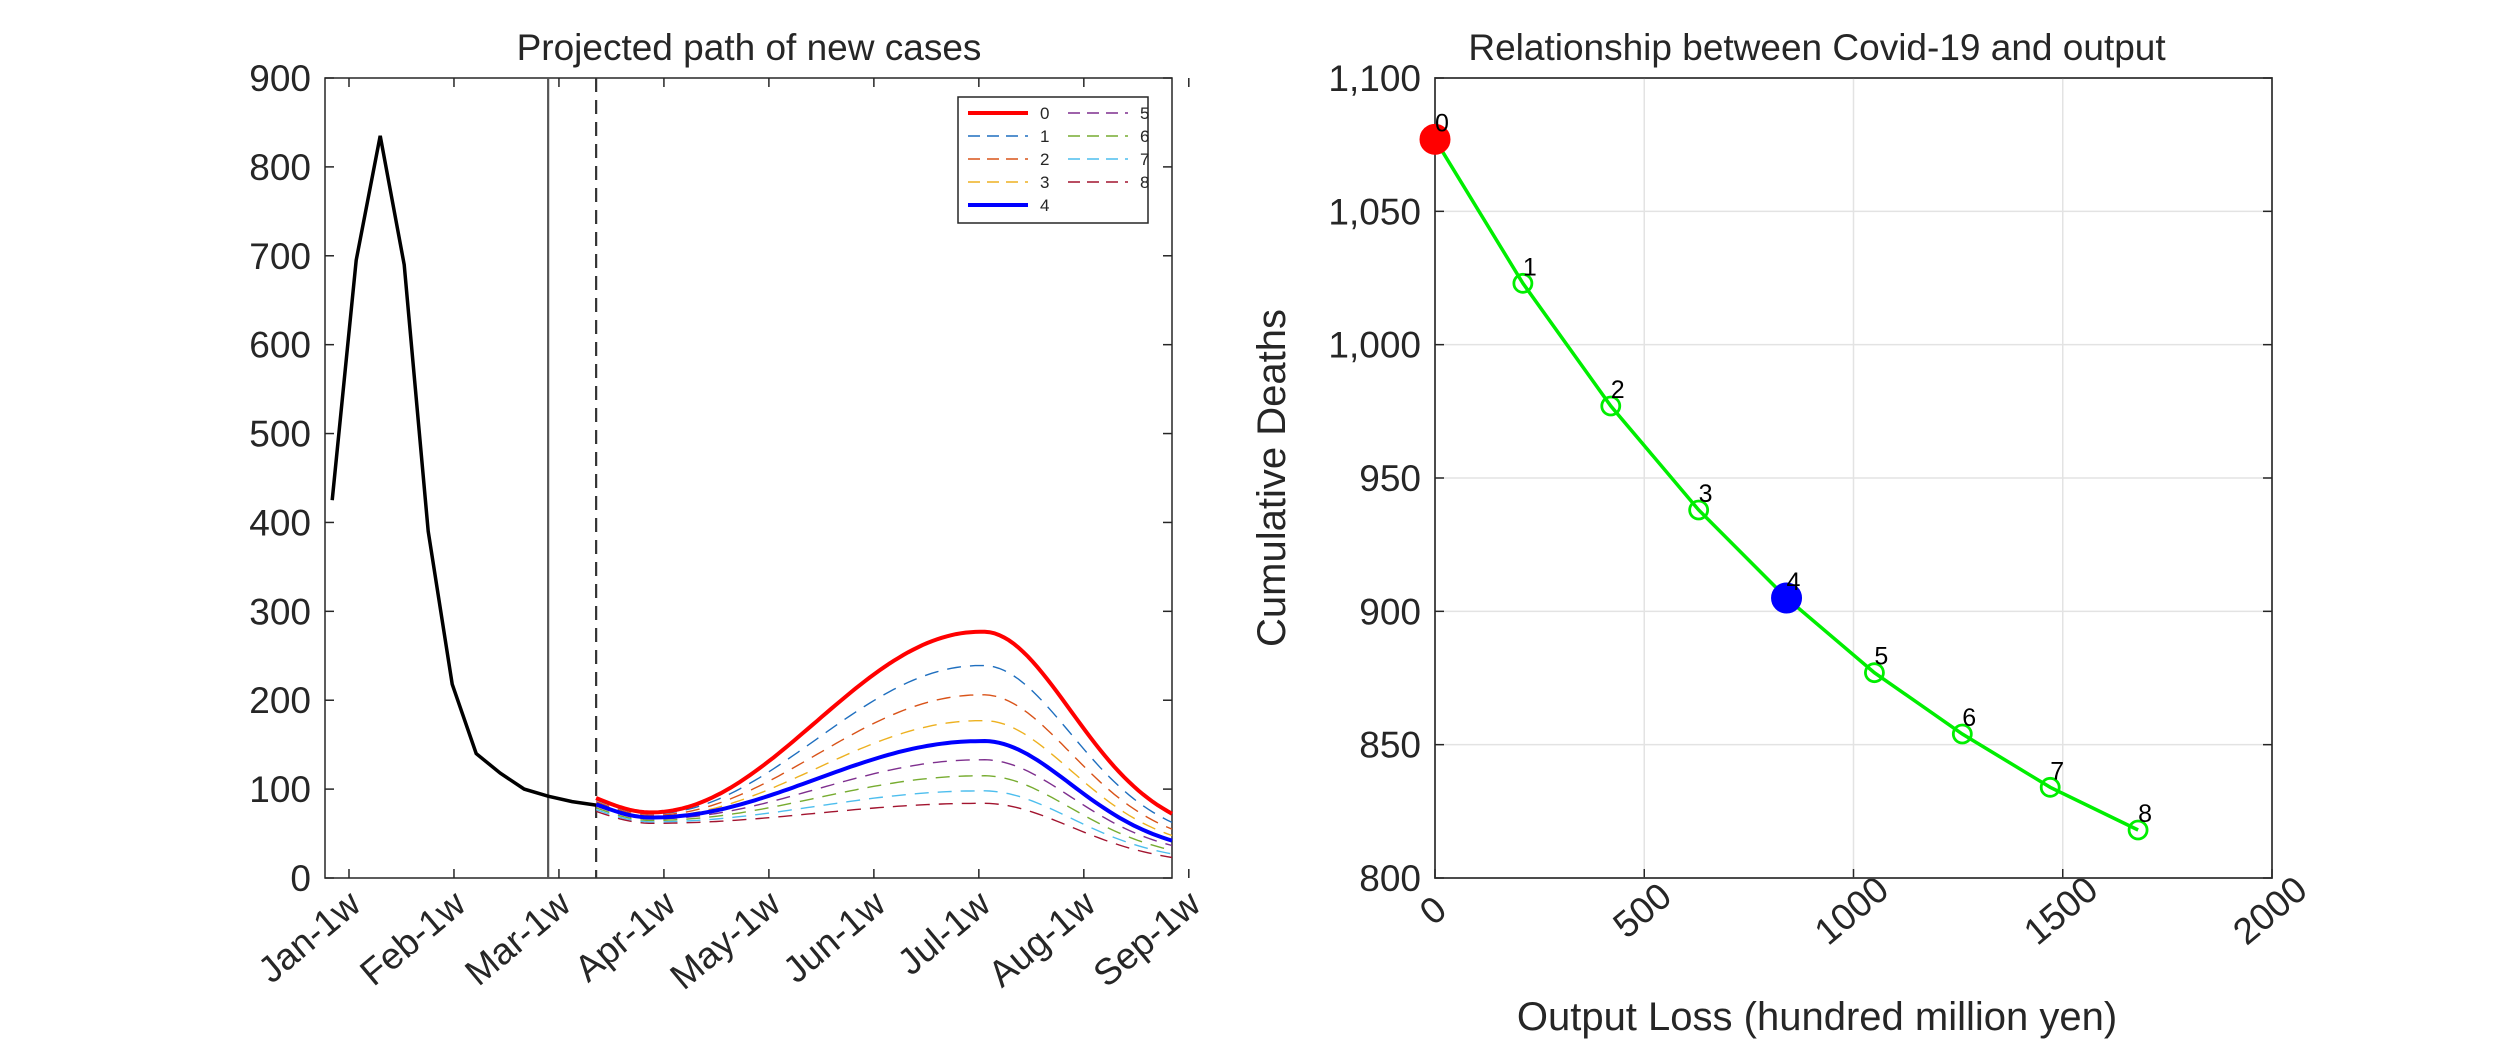 The width and height of the screenshot is (2500, 1042). What do you see at coordinates (1044, 182) in the screenshot?
I see `legend-label: 3` at bounding box center [1044, 182].